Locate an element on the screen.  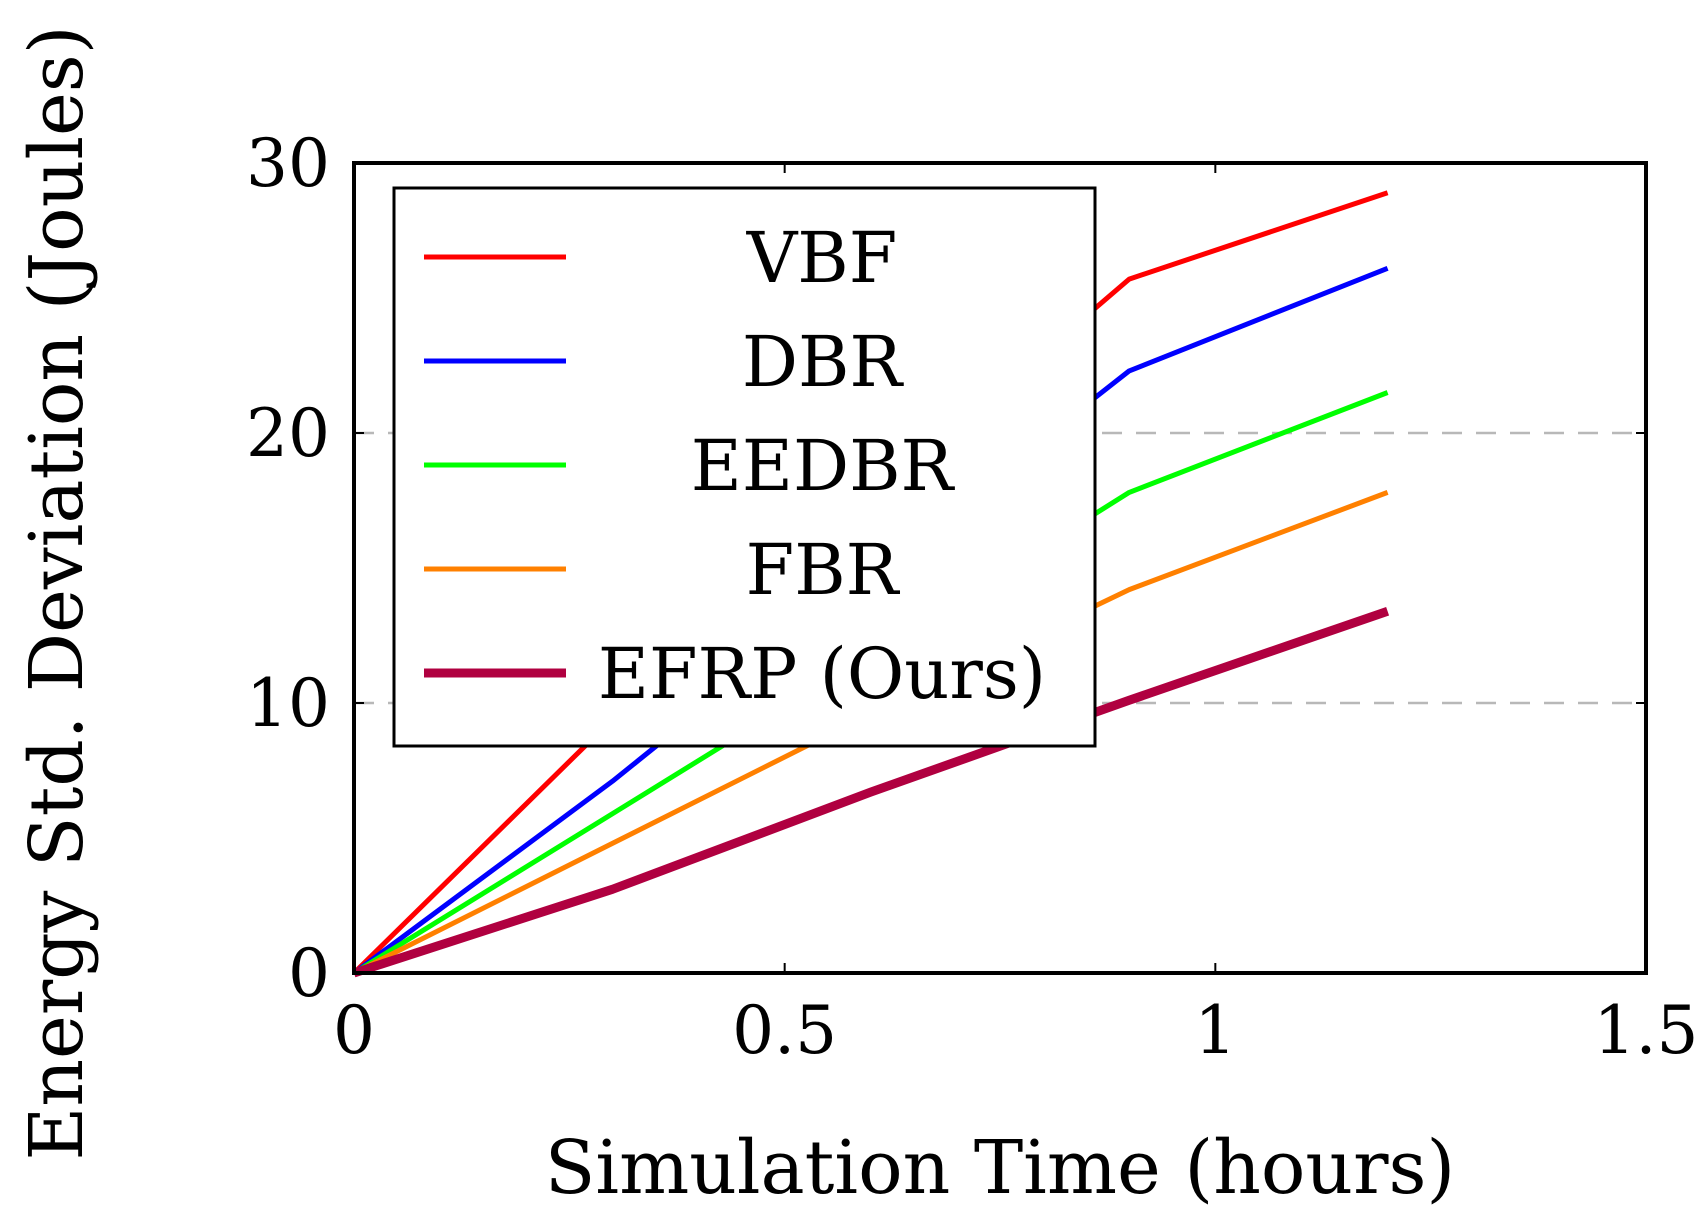
x-tick-label-2: 1 is located at coordinates (1215, 1030).